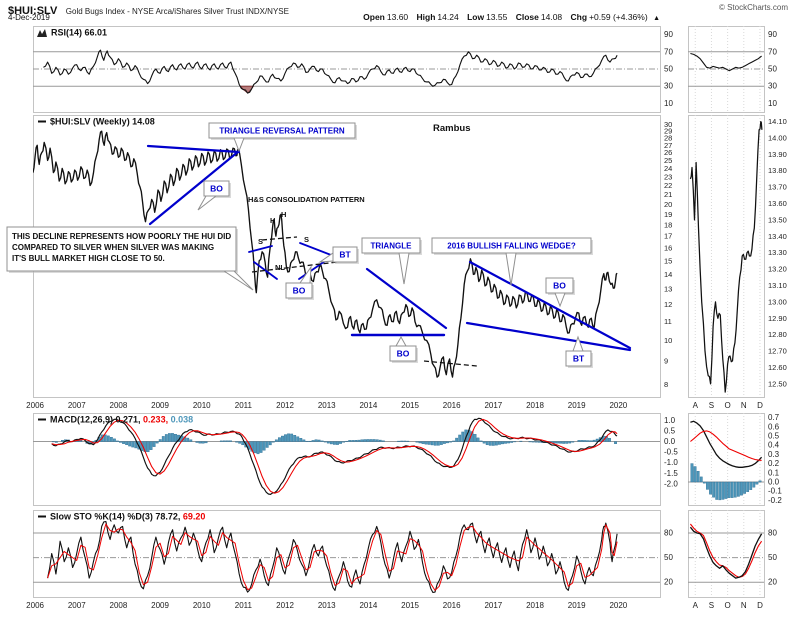 The height and width of the screenshot is (618, 800). I want to click on bo-2015-label-frame, so click(403, 353).